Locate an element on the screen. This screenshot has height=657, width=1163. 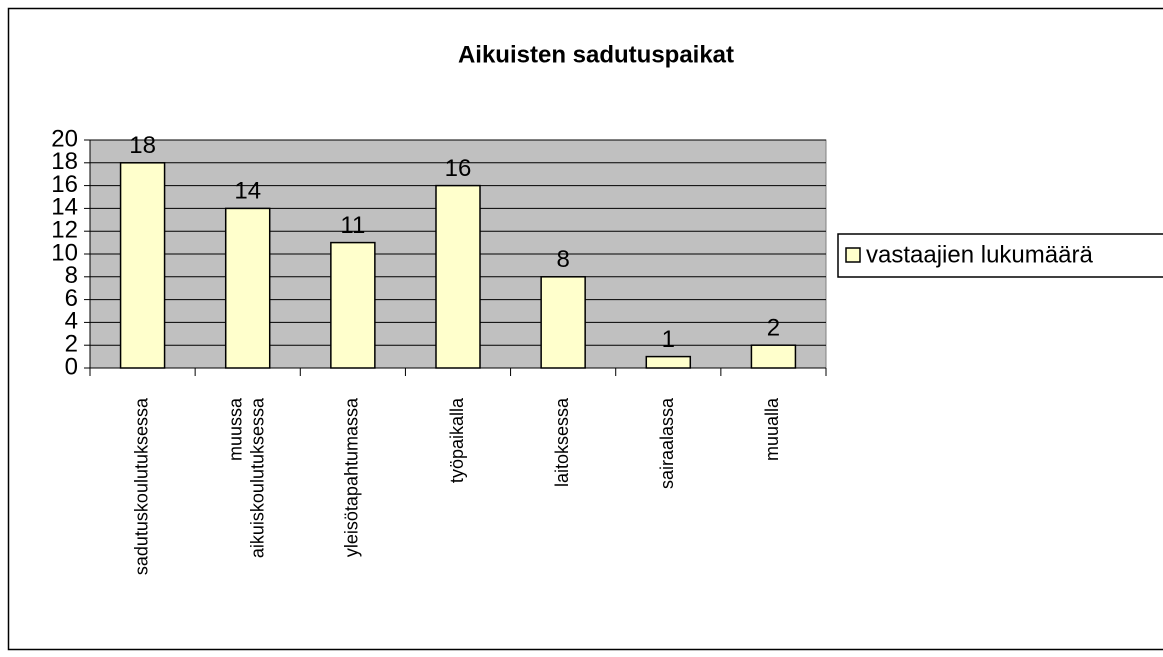
y-tick-label: 18 is located at coordinates (64, 161).